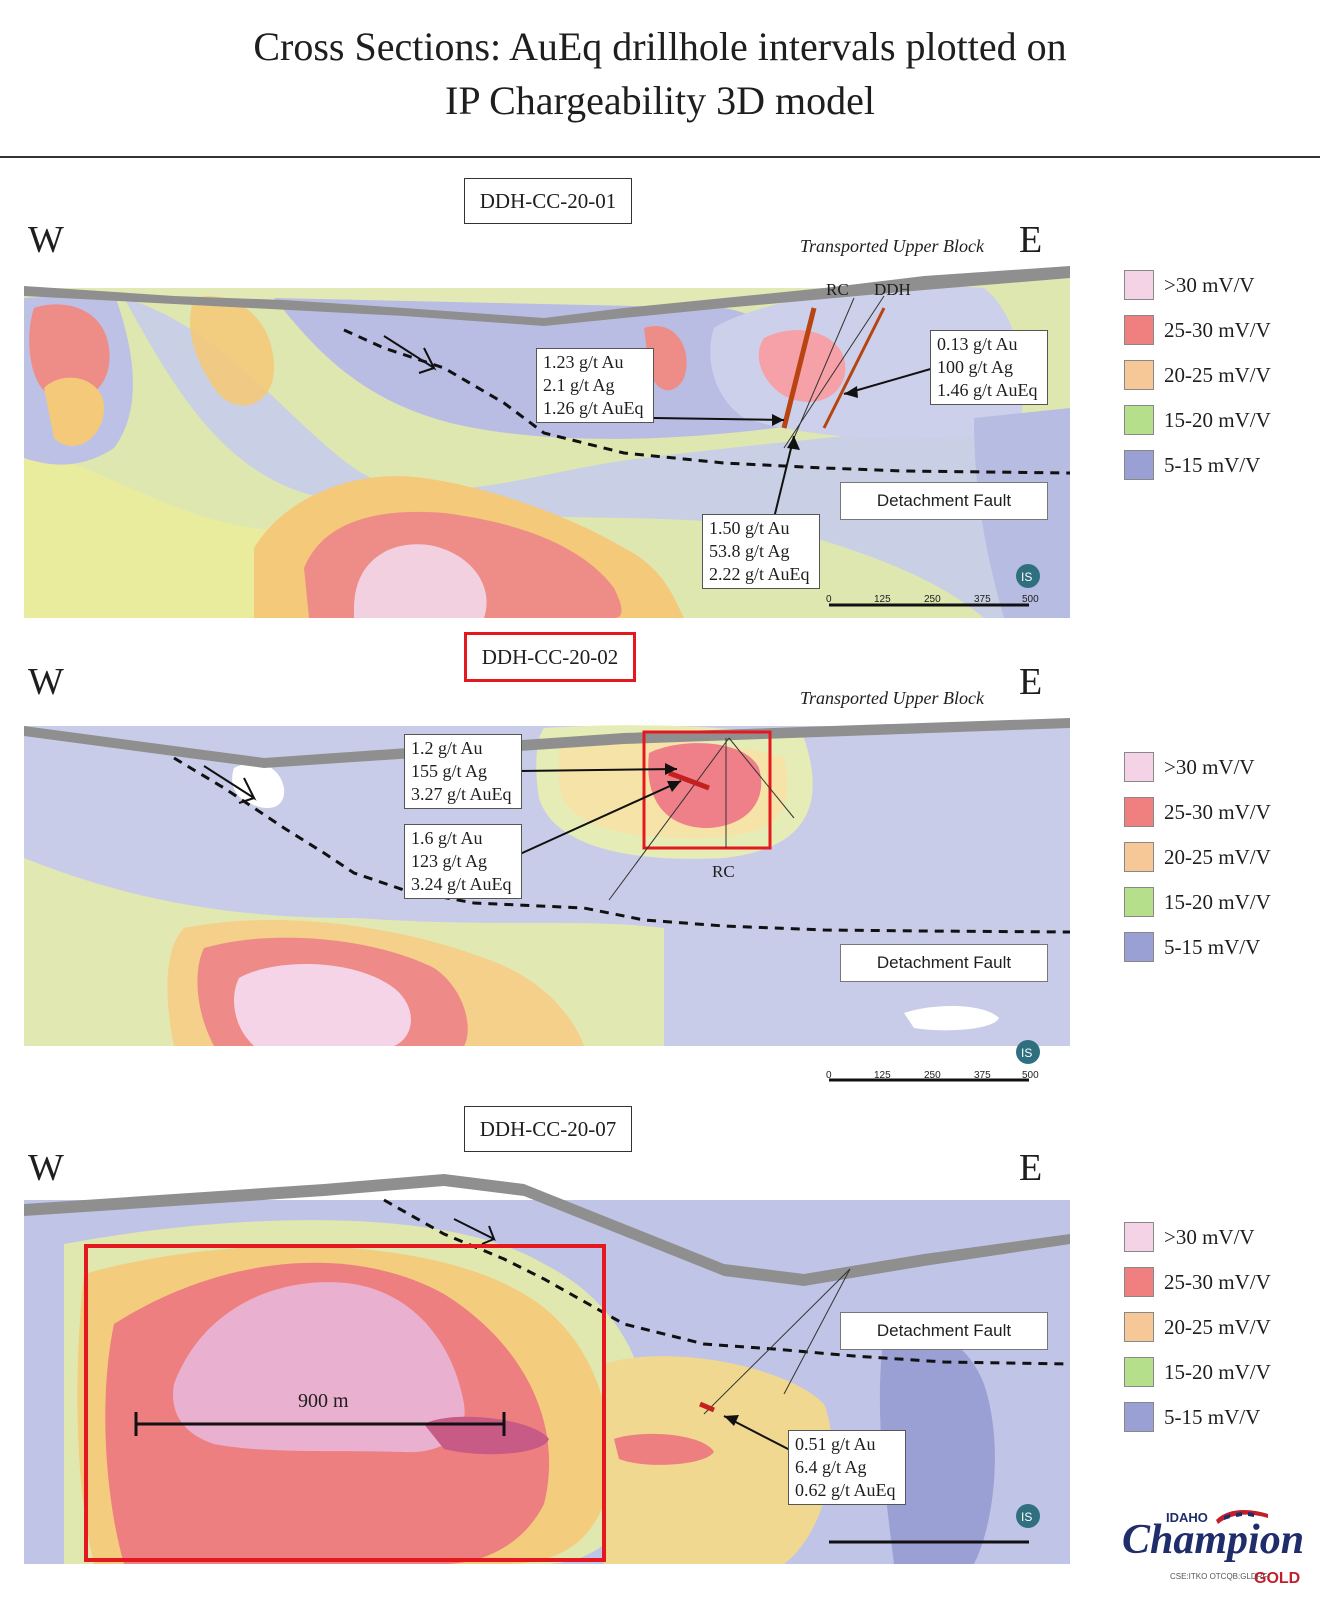  I want to click on title-divider, so click(660, 157).